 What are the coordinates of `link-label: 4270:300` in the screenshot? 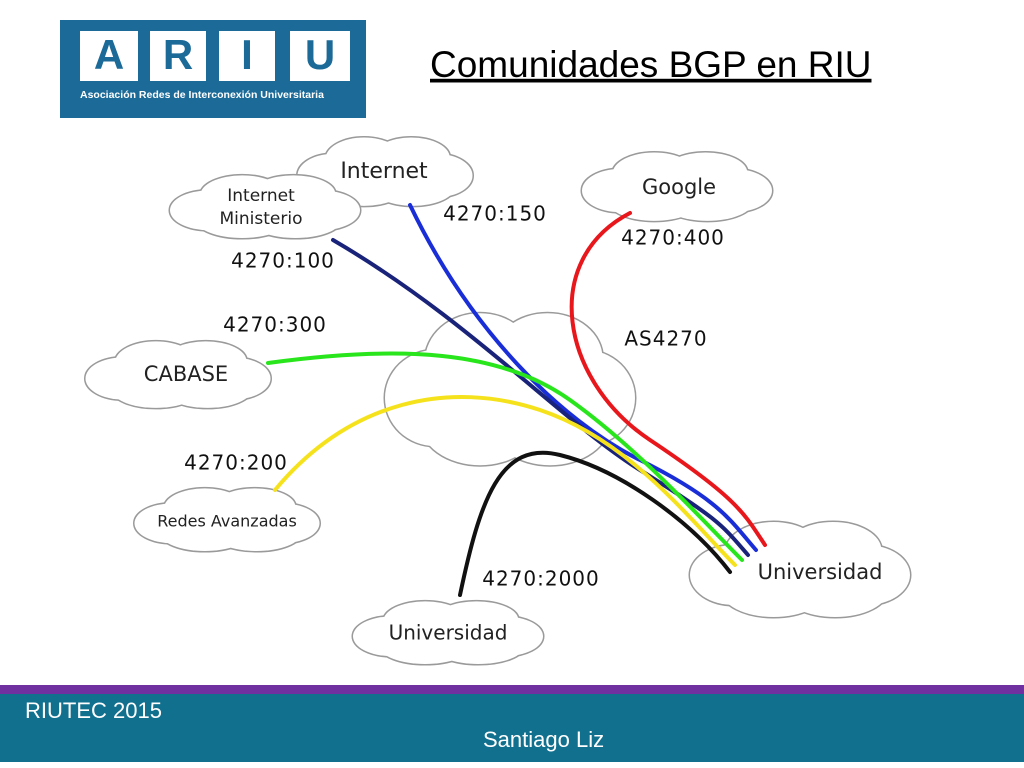 It's located at (275, 325).